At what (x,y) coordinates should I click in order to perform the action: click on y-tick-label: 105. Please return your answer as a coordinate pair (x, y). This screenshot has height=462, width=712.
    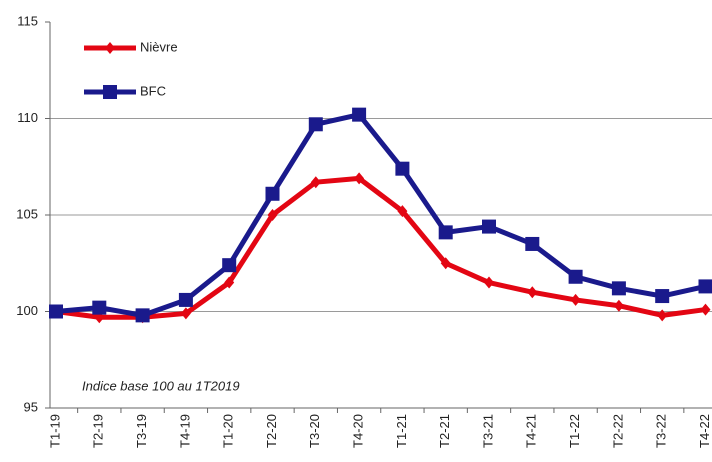
    Looking at the image, I should click on (27, 213).